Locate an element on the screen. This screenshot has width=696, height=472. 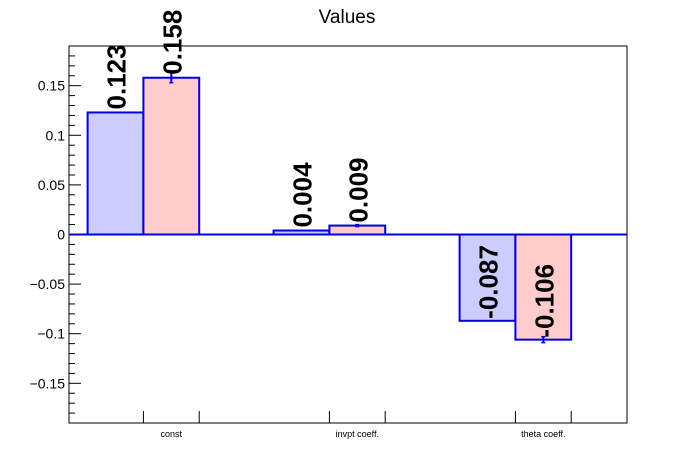
x-tick-label: invpt coeff. is located at coordinates (357, 434).